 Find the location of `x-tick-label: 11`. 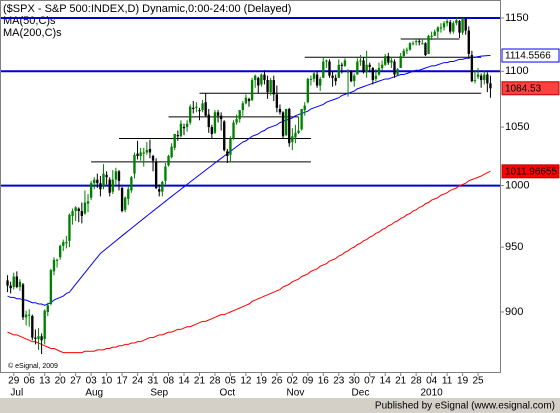

x-tick-label: 11 is located at coordinates (447, 381).